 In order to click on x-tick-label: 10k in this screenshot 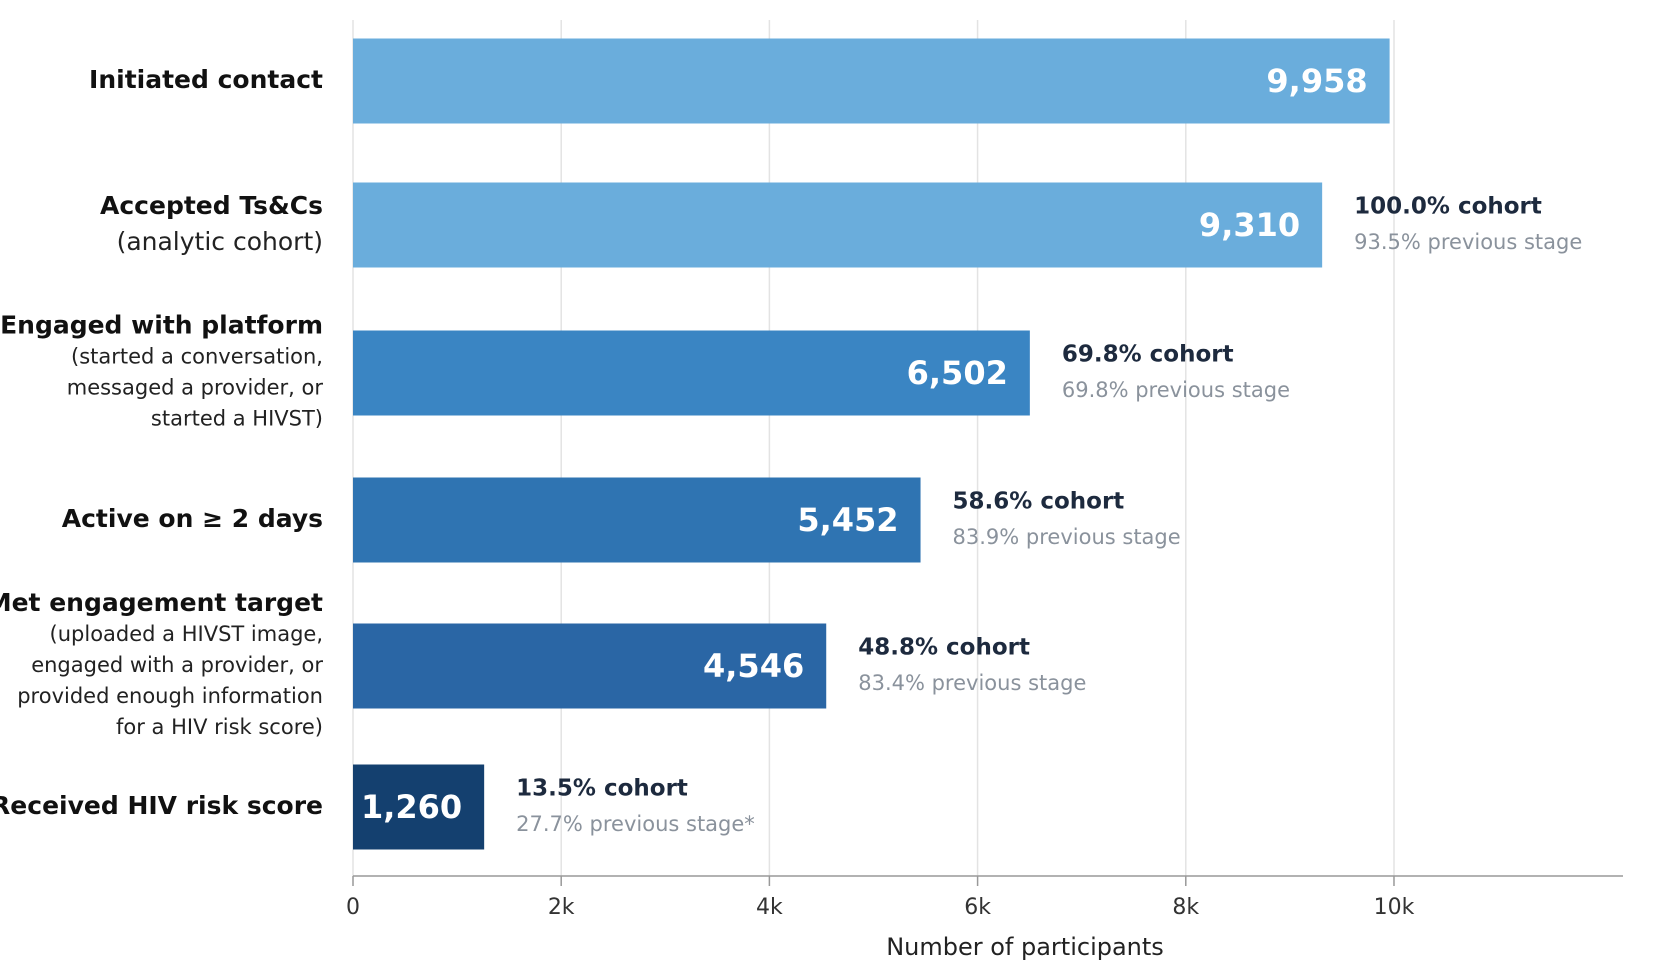, I will do `click(1394, 907)`.